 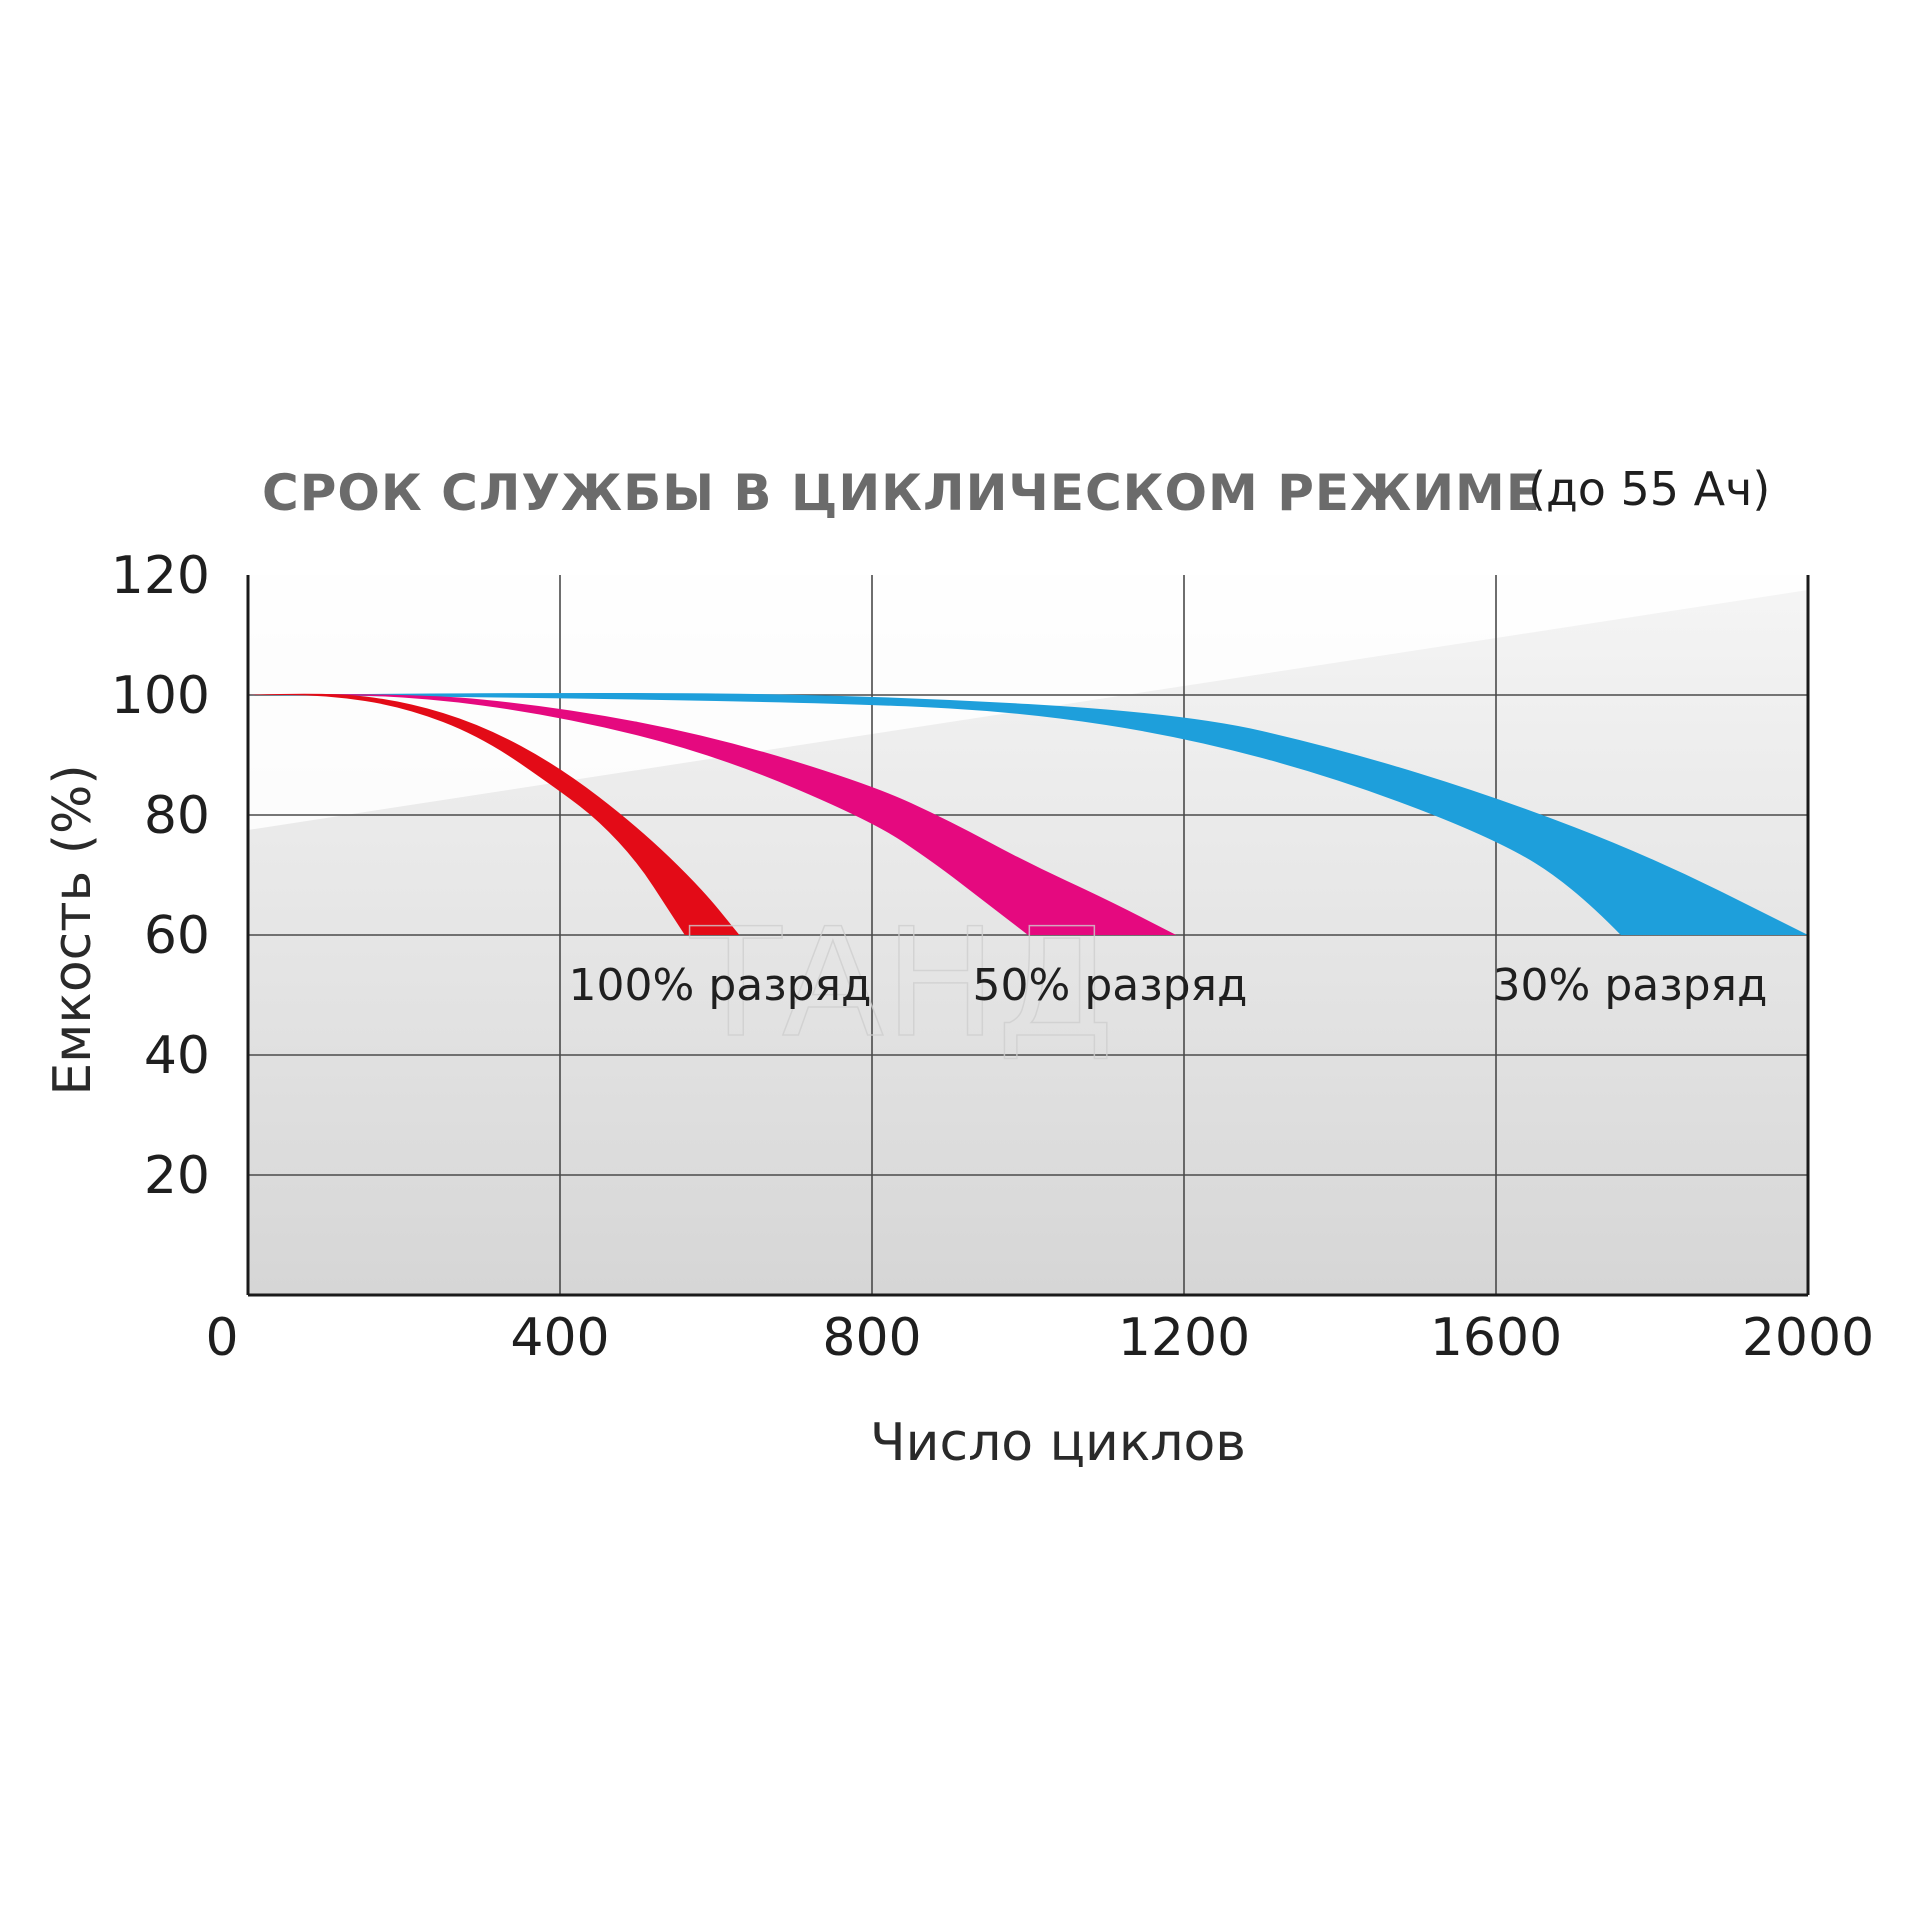 I want to click on x-tick-label-2000: 2000, so click(x=1808, y=1338).